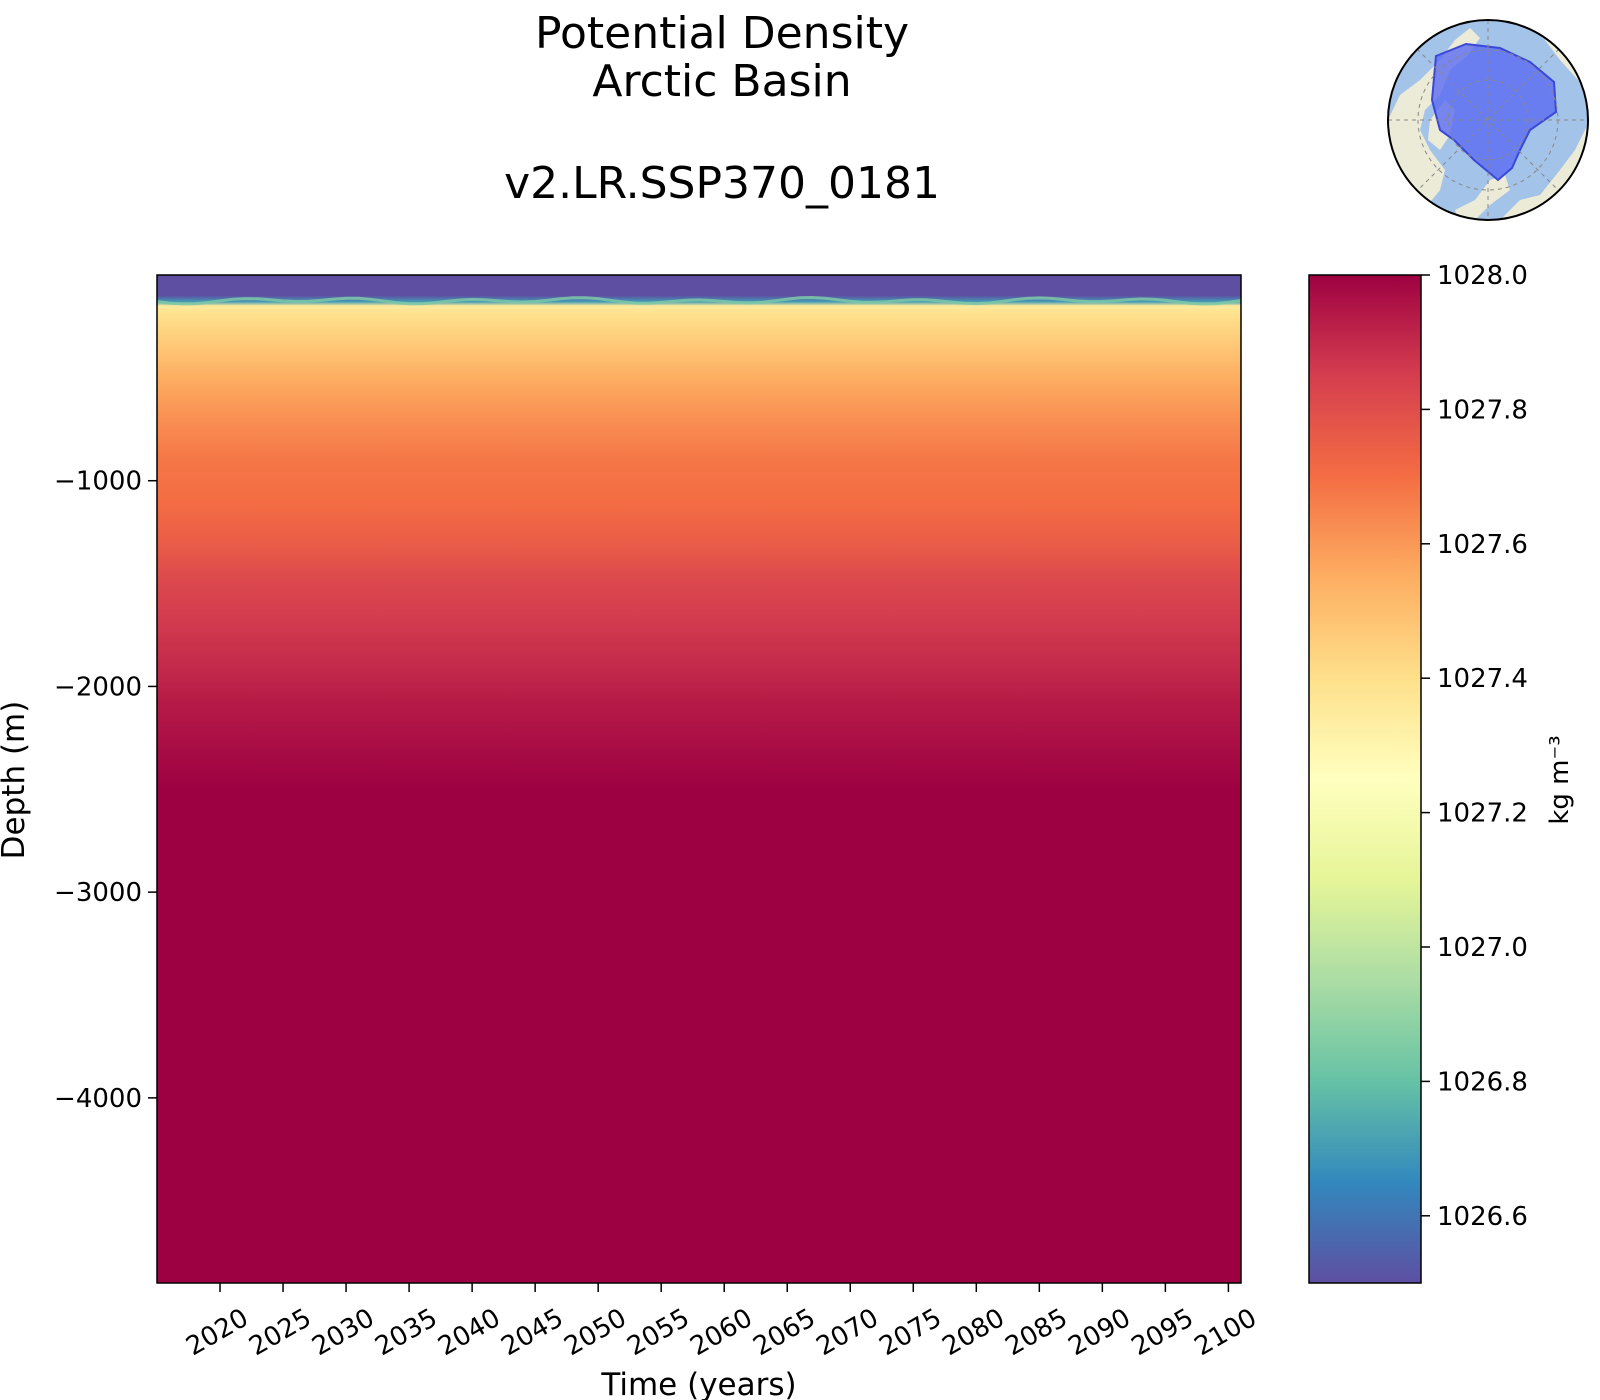 Image resolution: width=1600 pixels, height=1400 pixels. I want to click on mixed-layer-boundary, so click(699, 300).